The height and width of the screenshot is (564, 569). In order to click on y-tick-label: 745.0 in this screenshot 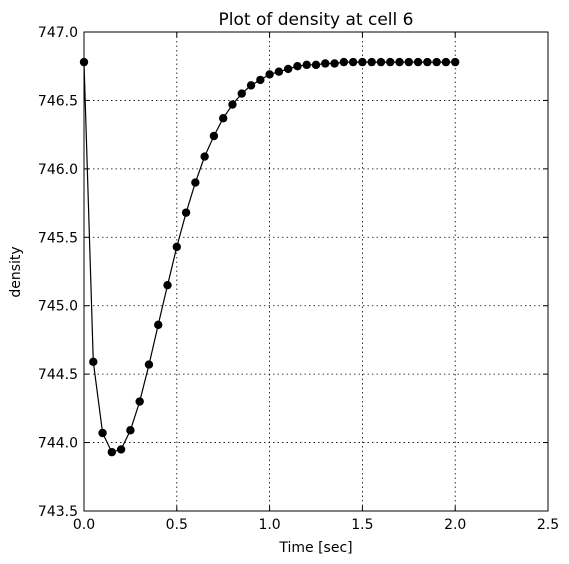, I will do `click(58, 307)`.